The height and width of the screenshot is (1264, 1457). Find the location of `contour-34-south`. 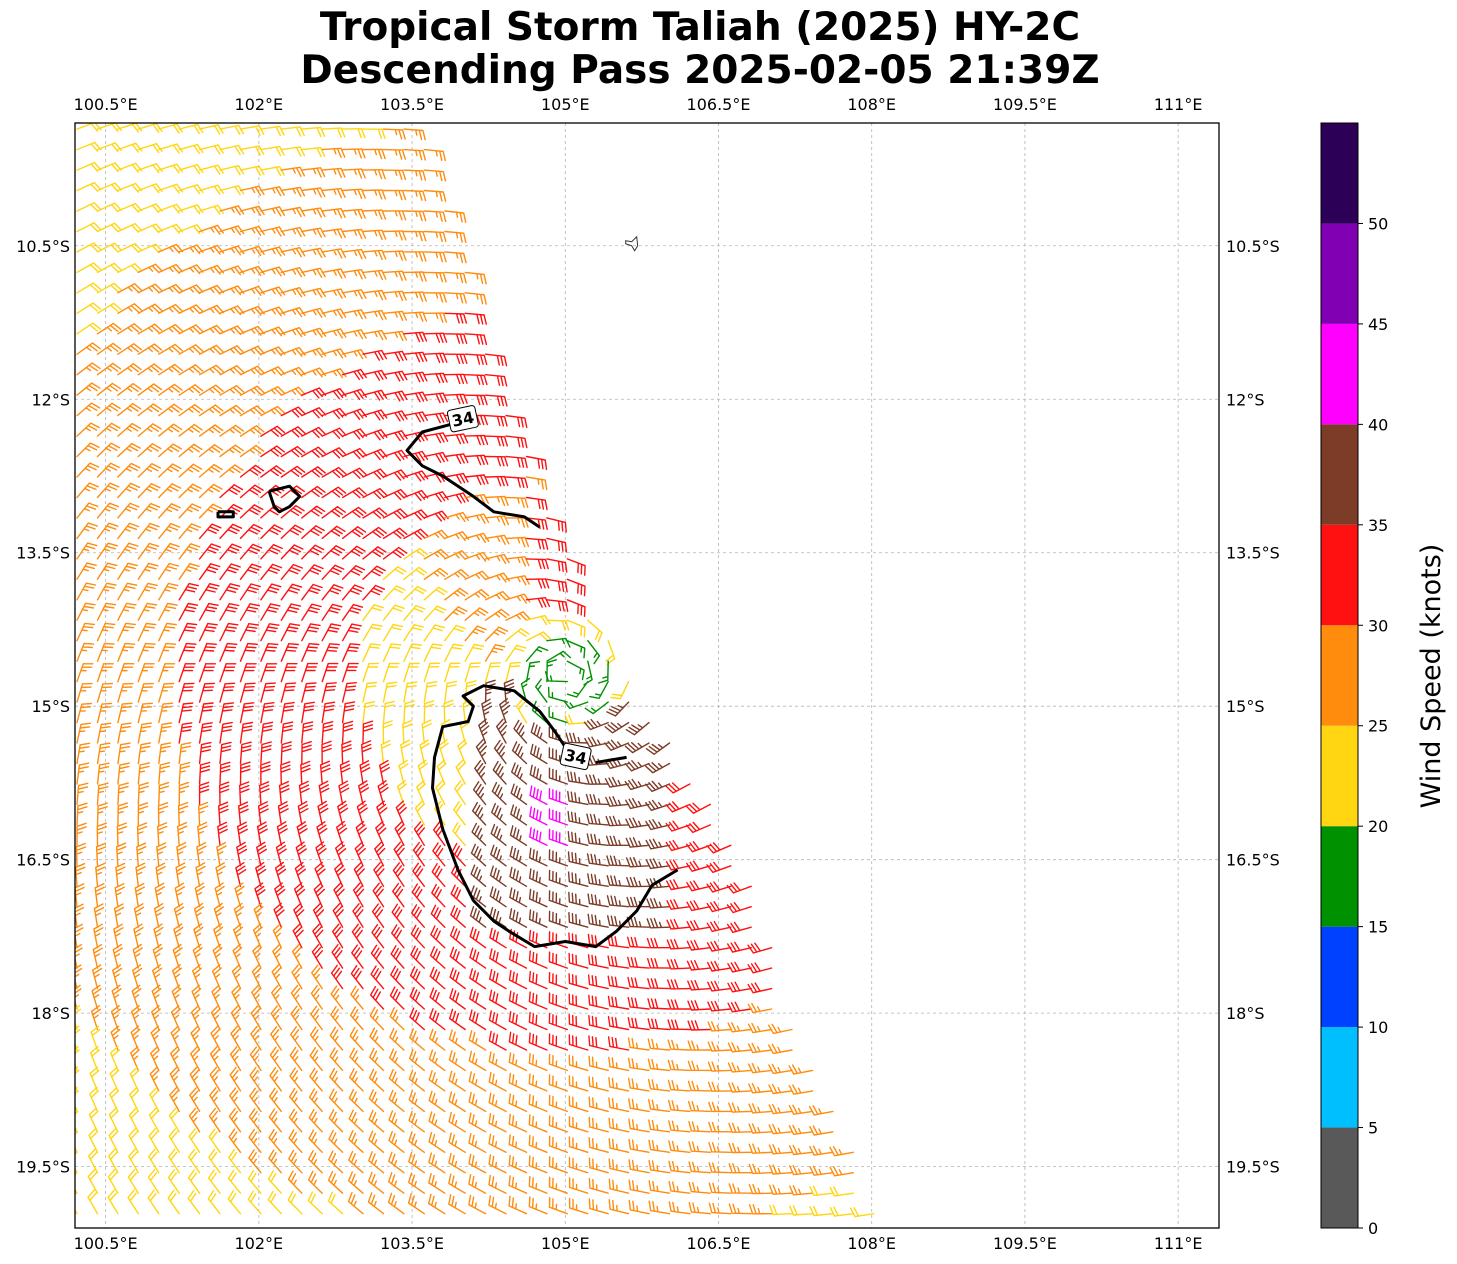

contour-34-south is located at coordinates (555, 816).